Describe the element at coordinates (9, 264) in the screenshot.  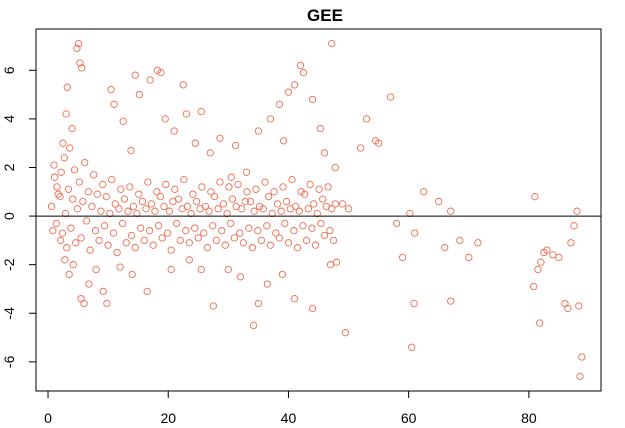
I see `y-tick-label: -2` at that location.